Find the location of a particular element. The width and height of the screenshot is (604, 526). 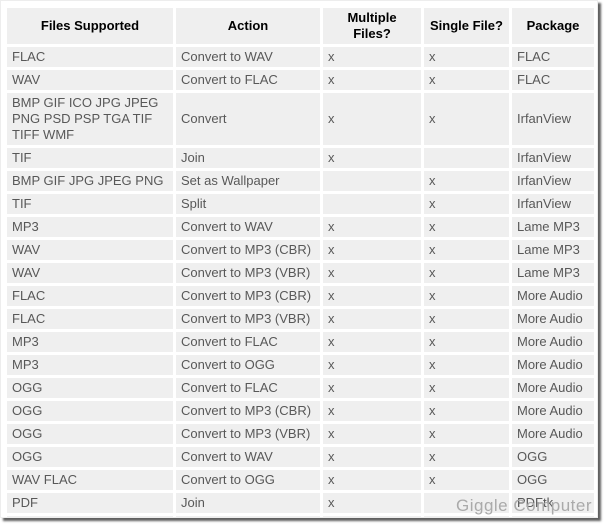

table-row: WAV Convert to MP3 (VBR) x x Lame MP3 is located at coordinates (300, 273).